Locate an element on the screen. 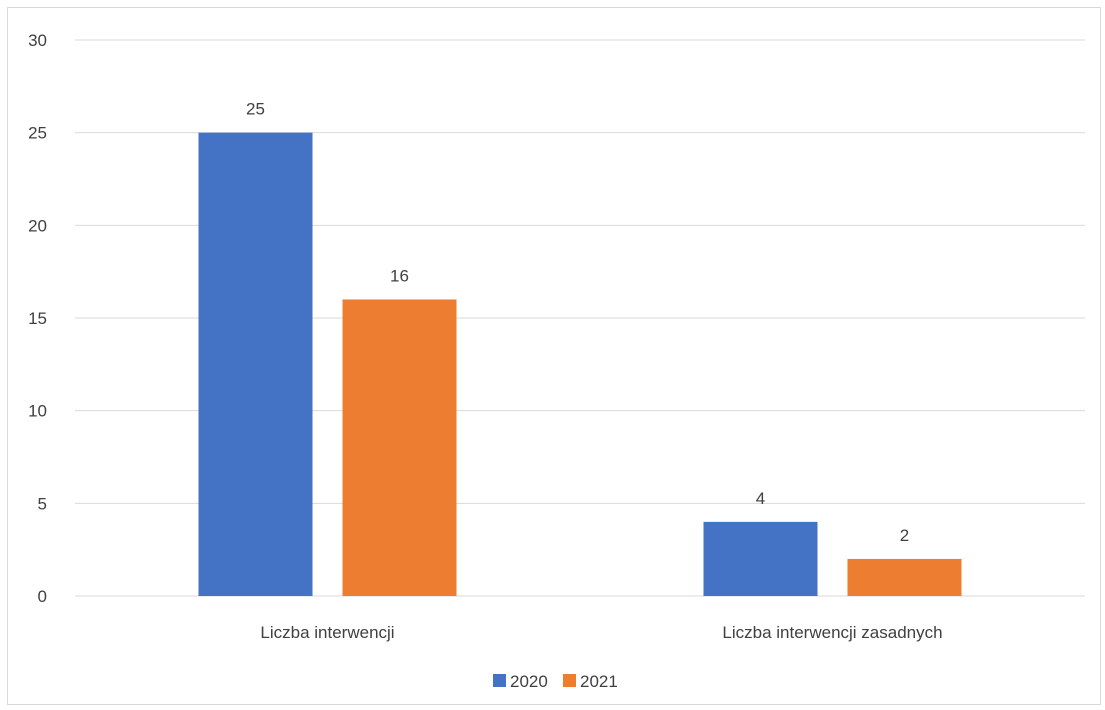 This screenshot has width=1105, height=710. y-tick-label: 10 is located at coordinates (37, 411).